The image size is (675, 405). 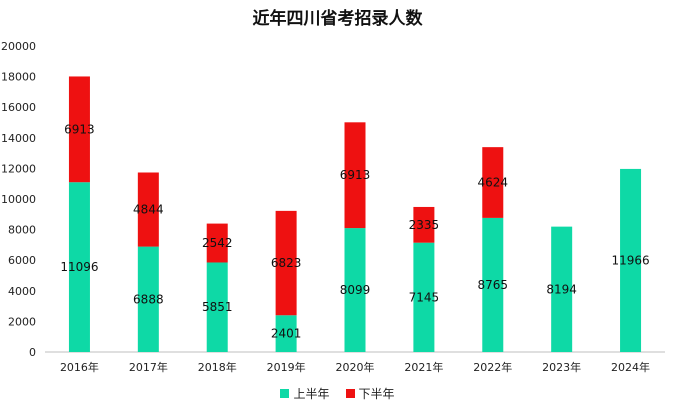 What do you see at coordinates (22, 291) in the screenshot?
I see `y-tick-label: 4000` at bounding box center [22, 291].